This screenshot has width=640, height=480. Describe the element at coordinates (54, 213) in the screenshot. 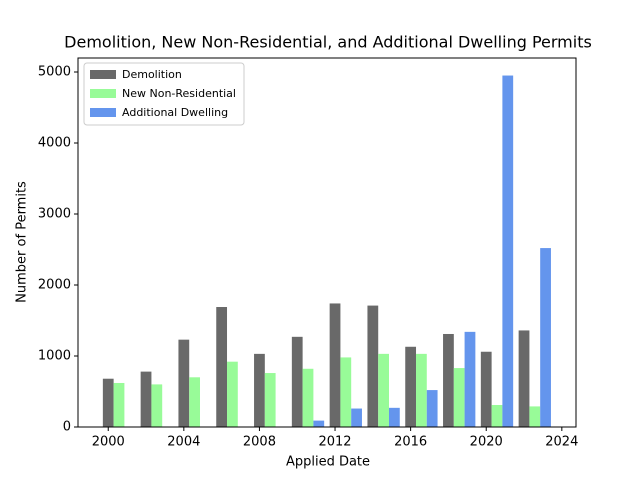

I see `y-tick-label: 3000` at that location.